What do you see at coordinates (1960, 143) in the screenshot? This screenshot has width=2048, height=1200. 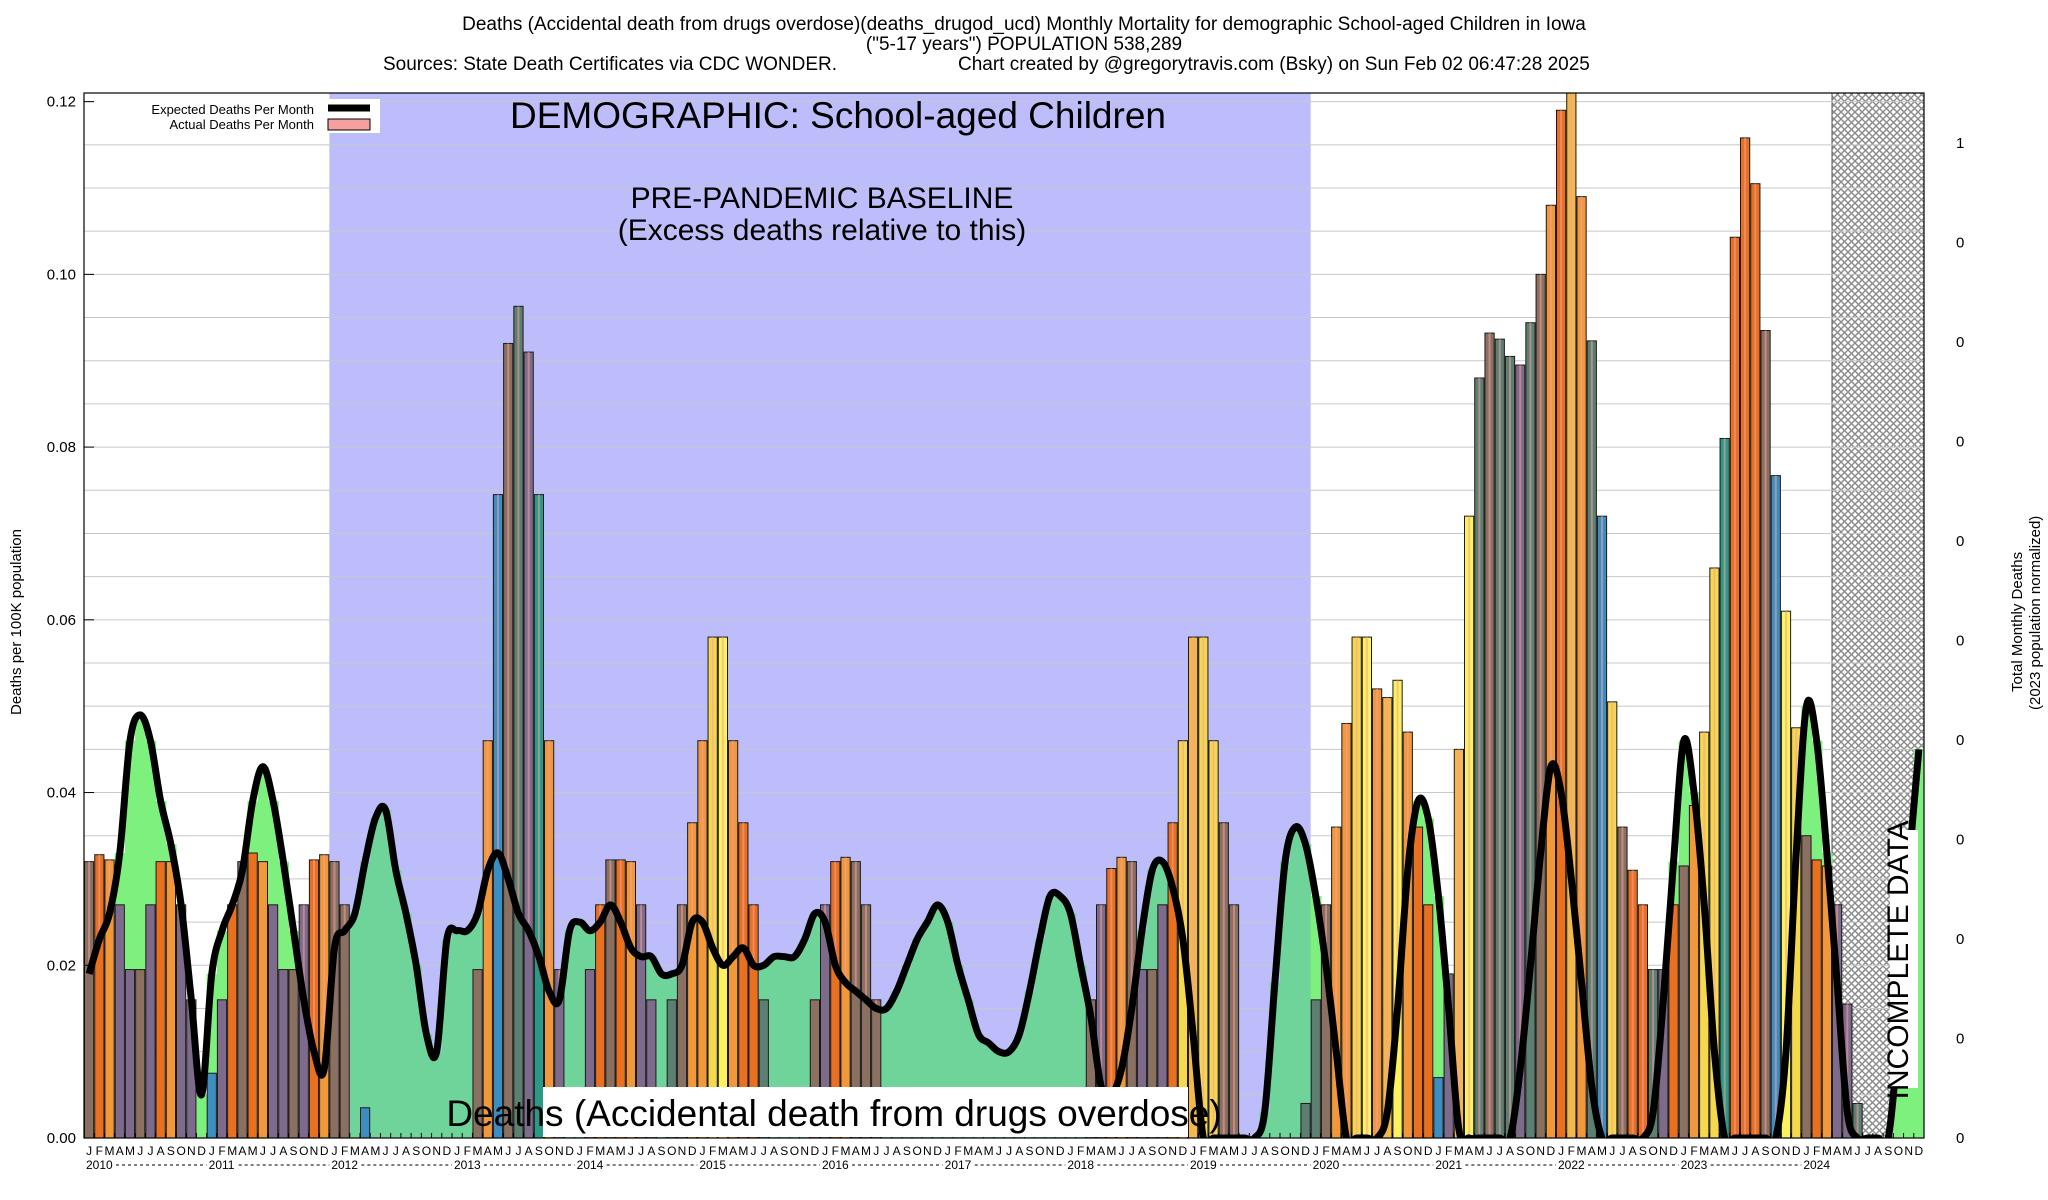 I see `y2-tick-label: 1` at bounding box center [1960, 143].